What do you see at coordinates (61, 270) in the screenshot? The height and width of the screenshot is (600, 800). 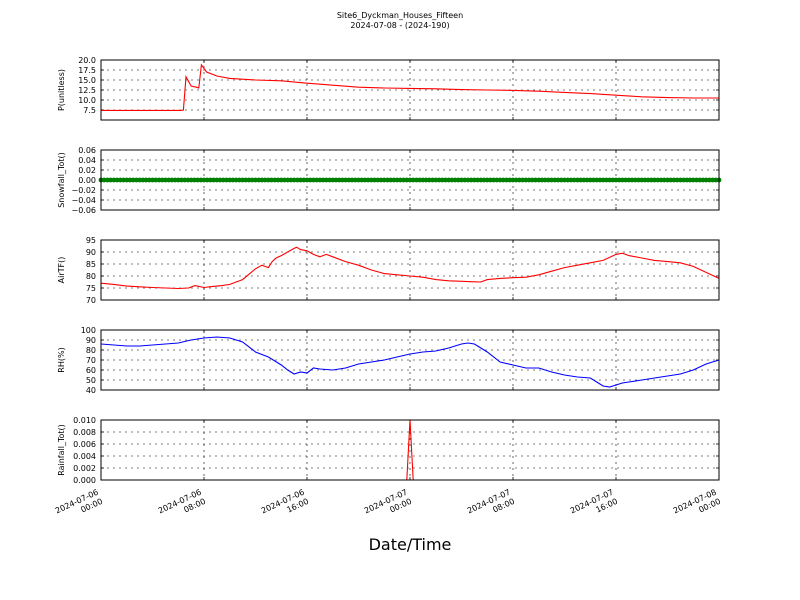 I see `y-axis-label: AirTF()` at bounding box center [61, 270].